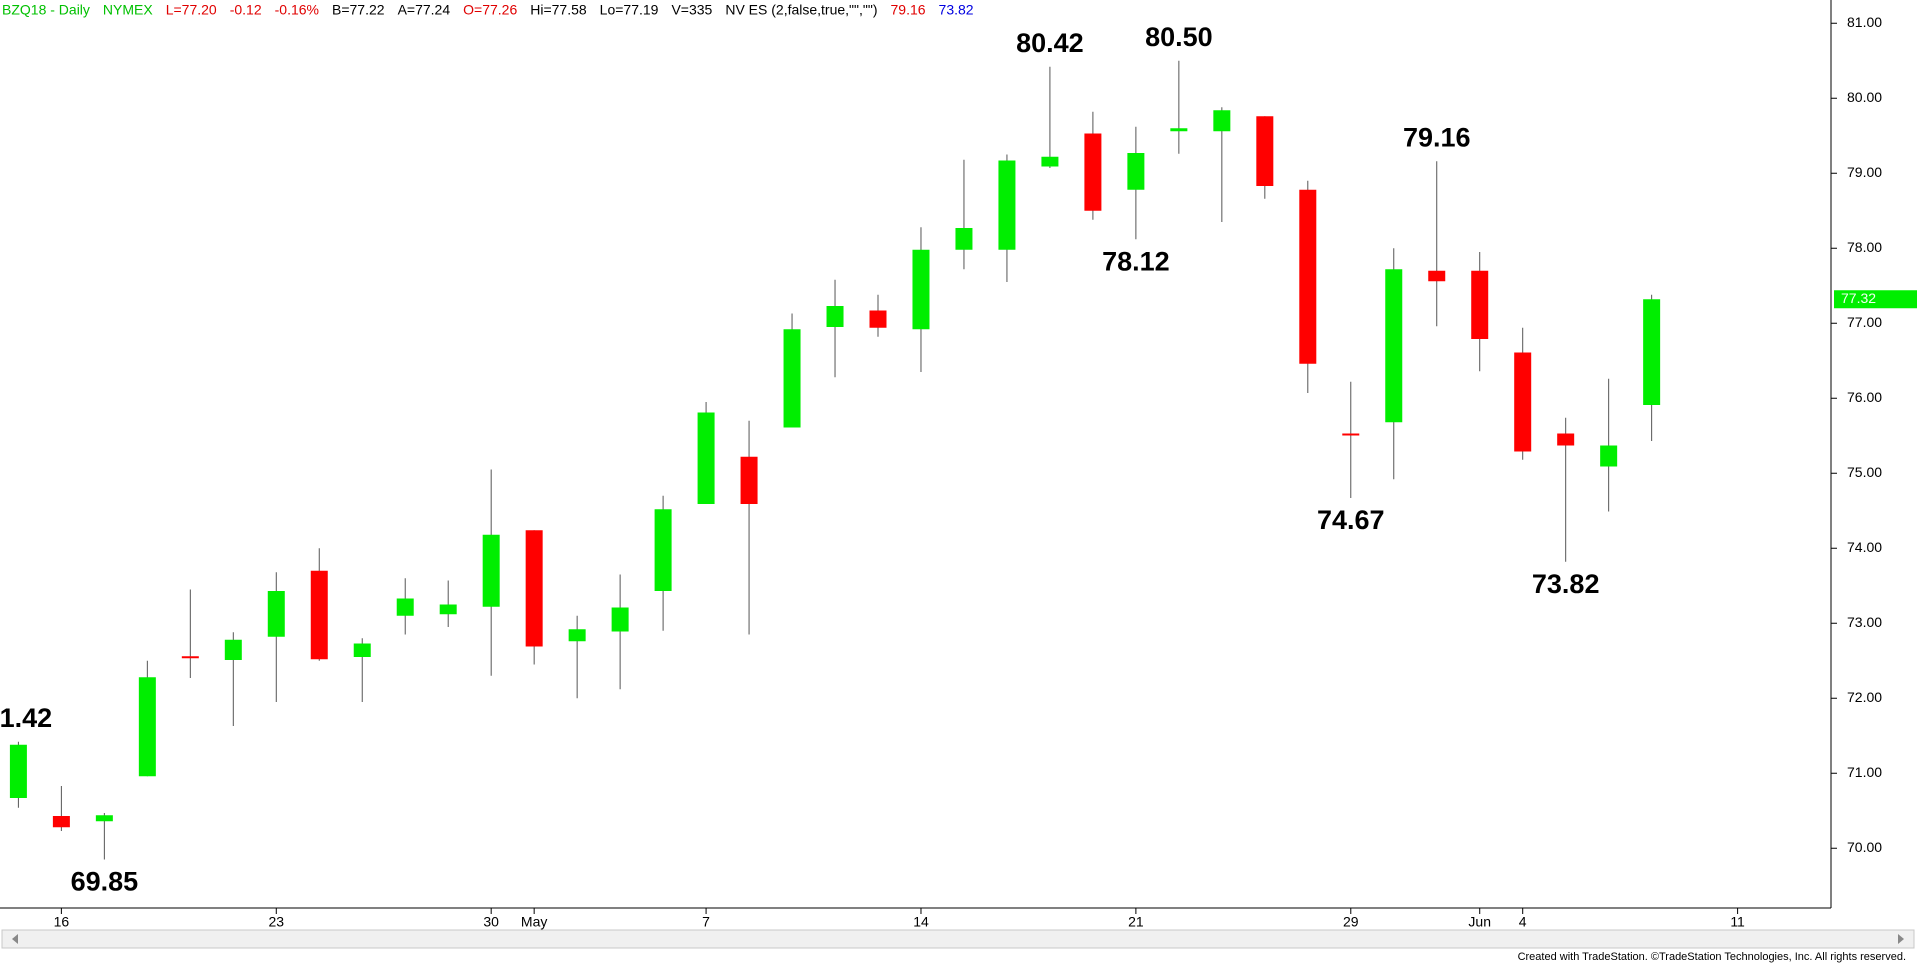  I want to click on scrollbar, so click(958, 939).